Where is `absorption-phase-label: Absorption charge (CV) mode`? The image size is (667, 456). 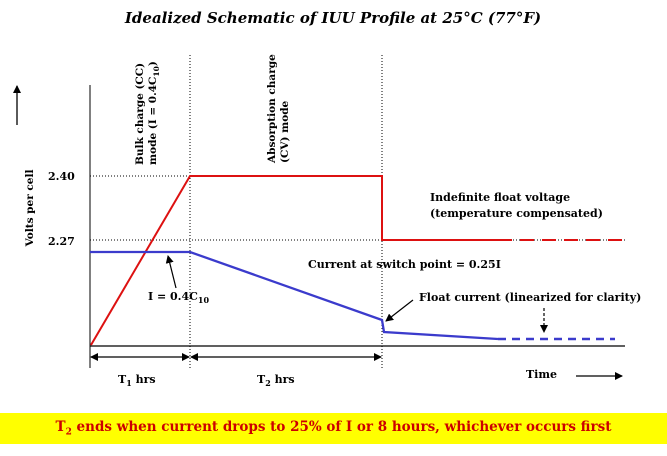
absorption-phase-label: Absorption charge (CV) mode is located at coordinates (278, 109).